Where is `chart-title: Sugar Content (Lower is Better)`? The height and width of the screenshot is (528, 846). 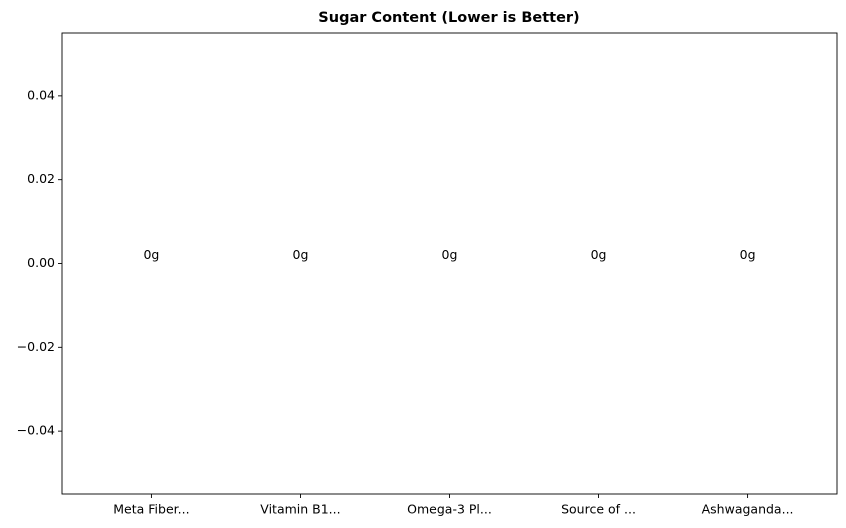
chart-title: Sugar Content (Lower is Better) is located at coordinates (448, 18).